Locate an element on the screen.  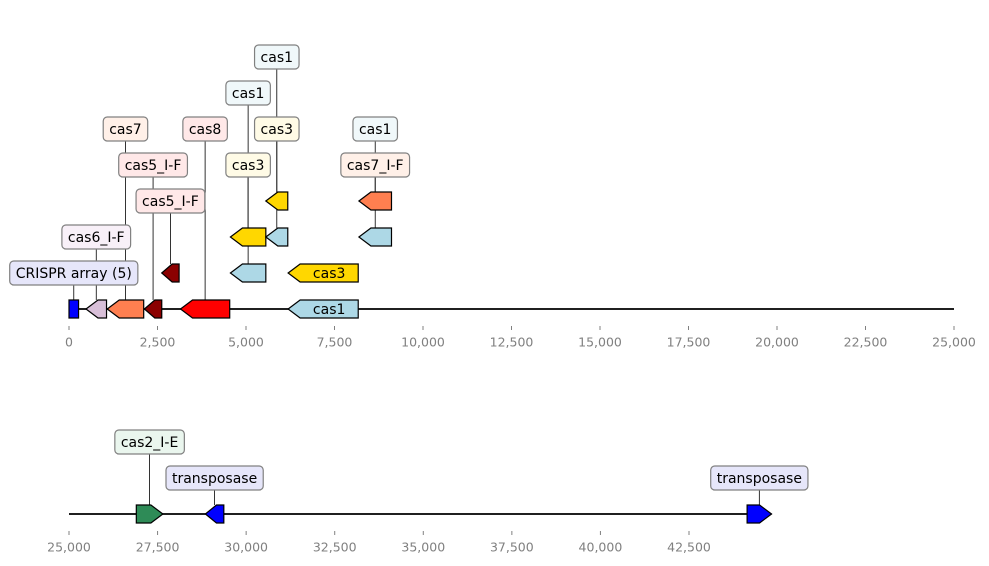
tick-label: 17,500 is located at coordinates (689, 342).